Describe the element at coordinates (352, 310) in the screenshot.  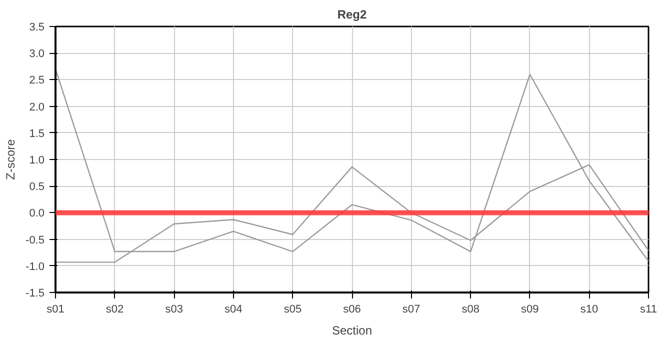
I see `x-tick-label: s06` at that location.